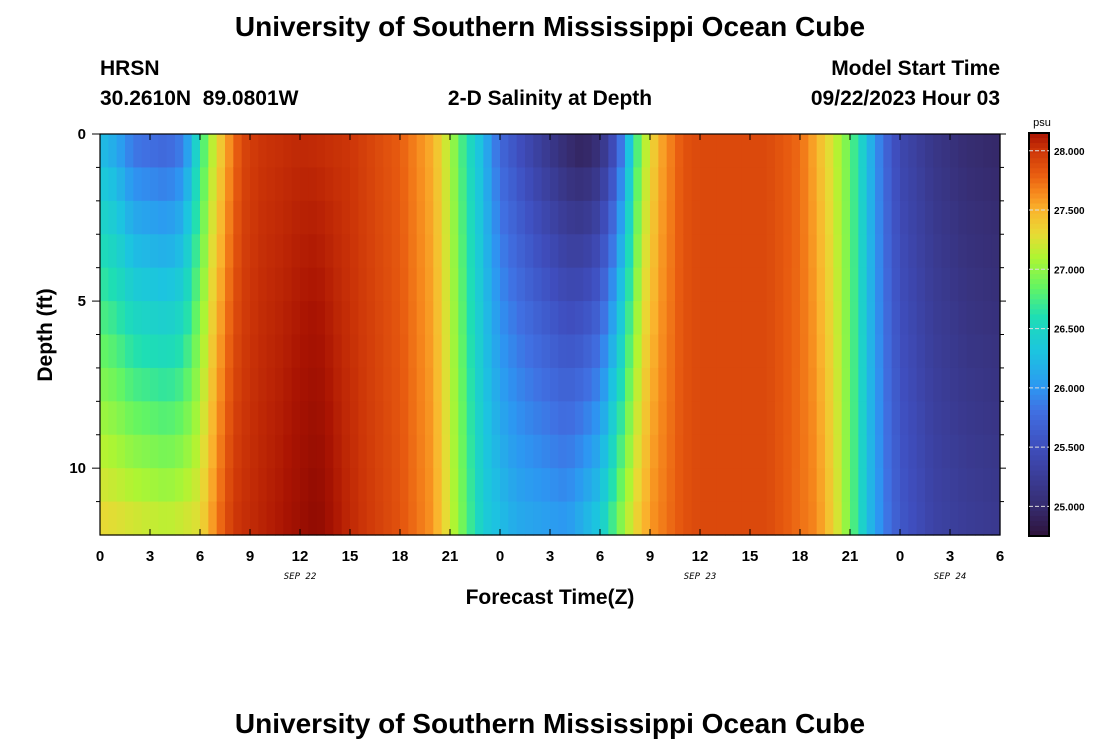 This screenshot has height=750, width=1100. I want to click on colorbar-tick-label: 25.500, so click(1069, 448).